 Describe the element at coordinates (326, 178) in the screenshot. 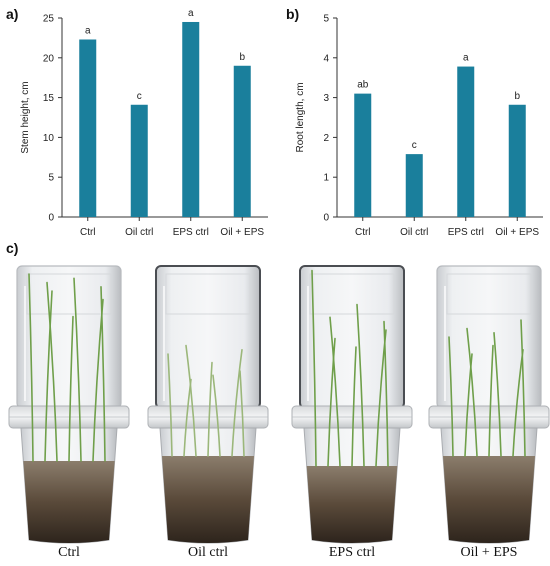

I see `root-length-y-tick-label: 1` at that location.